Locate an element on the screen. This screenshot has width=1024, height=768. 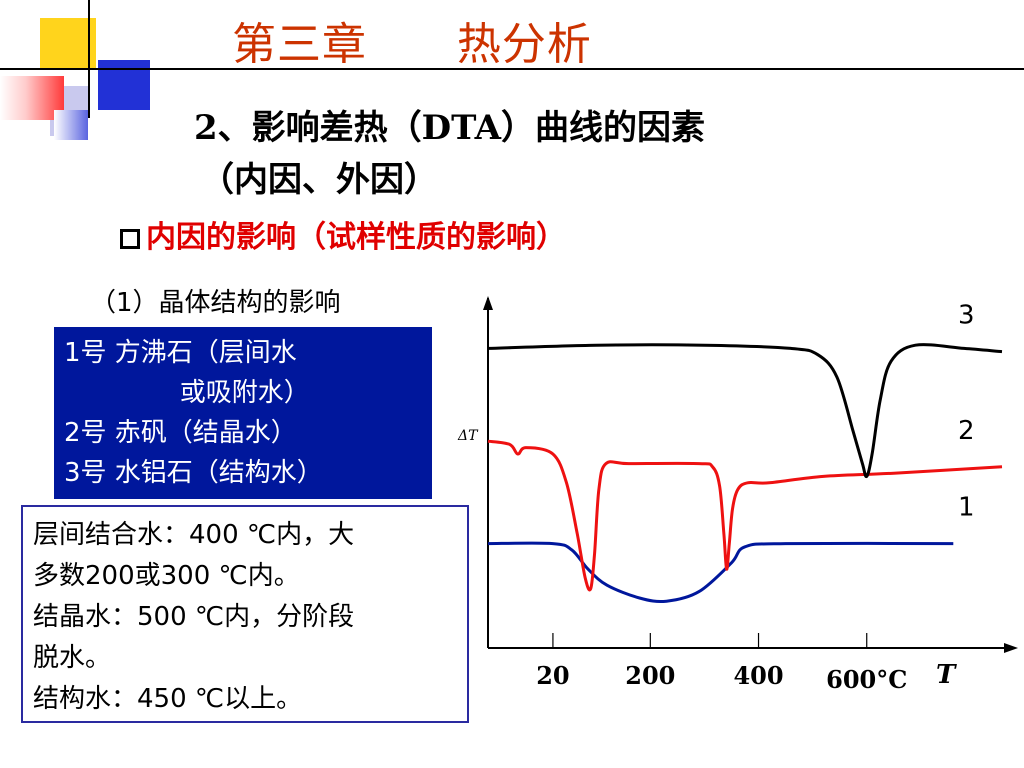
header-rule is located at coordinates (512, 69).